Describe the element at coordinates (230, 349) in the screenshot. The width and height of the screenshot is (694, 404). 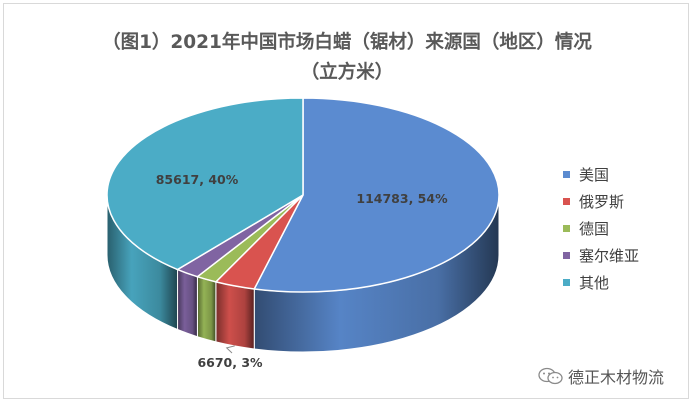
I see `leader-line-russia` at that location.